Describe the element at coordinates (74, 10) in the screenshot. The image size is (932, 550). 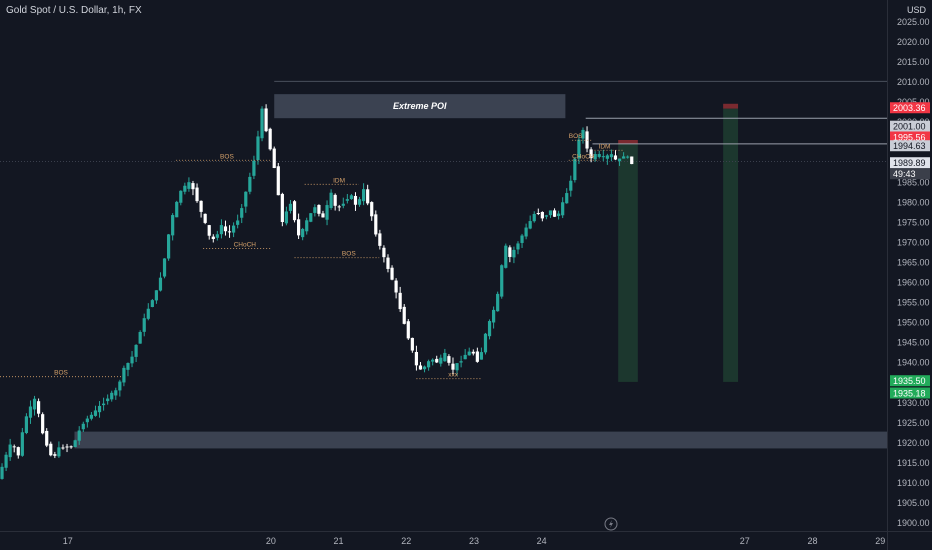
I see `chart-title: Gold Spot / U.S. Dollar, 1h, FX` at that location.